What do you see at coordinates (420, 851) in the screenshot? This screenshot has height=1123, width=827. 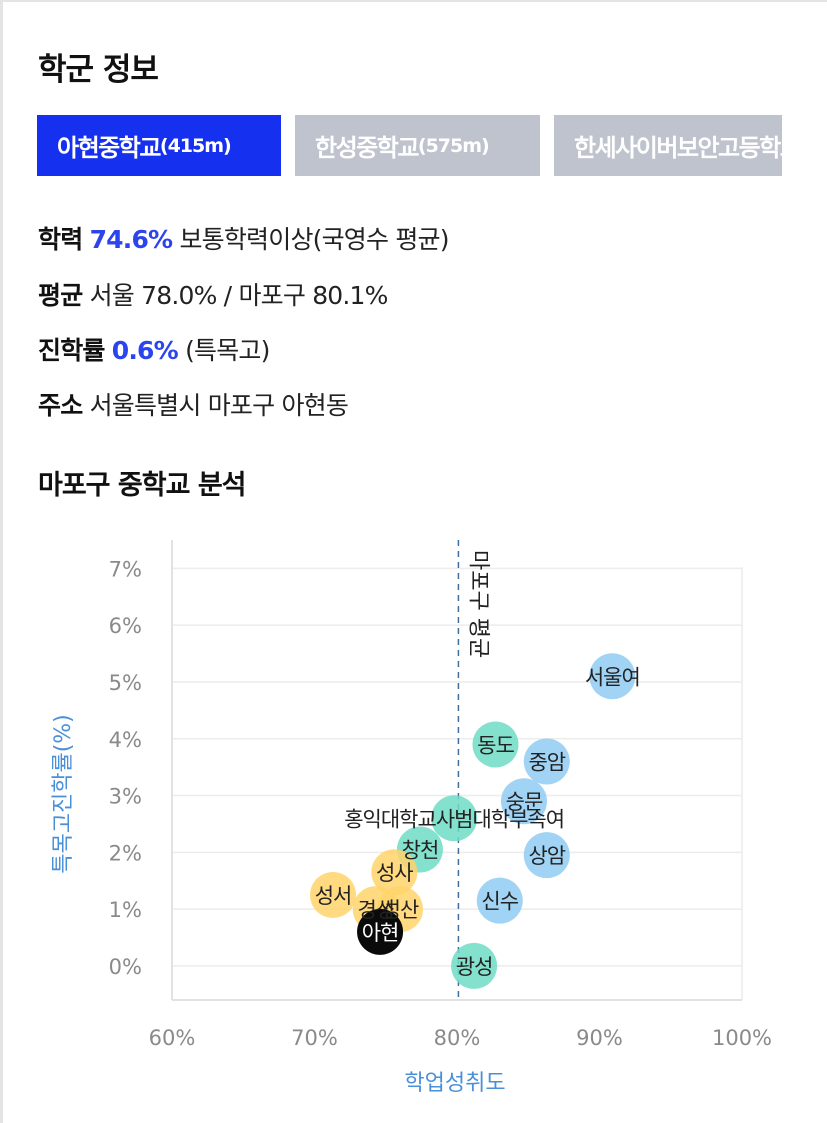 I see `data-point-label: 창천` at bounding box center [420, 851].